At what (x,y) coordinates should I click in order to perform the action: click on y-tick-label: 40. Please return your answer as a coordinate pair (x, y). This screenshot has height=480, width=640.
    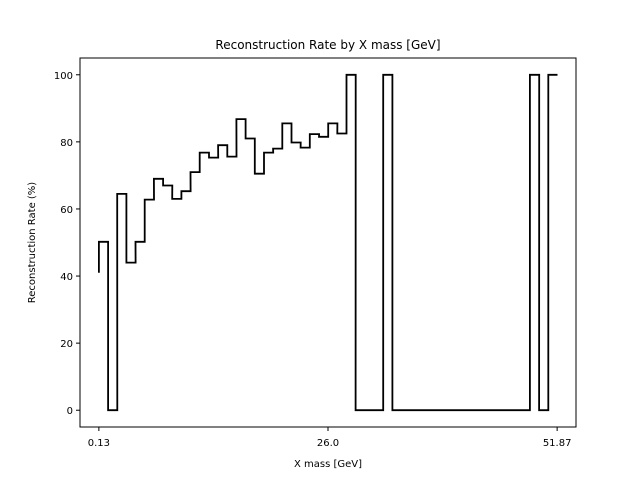
    Looking at the image, I should click on (66, 277).